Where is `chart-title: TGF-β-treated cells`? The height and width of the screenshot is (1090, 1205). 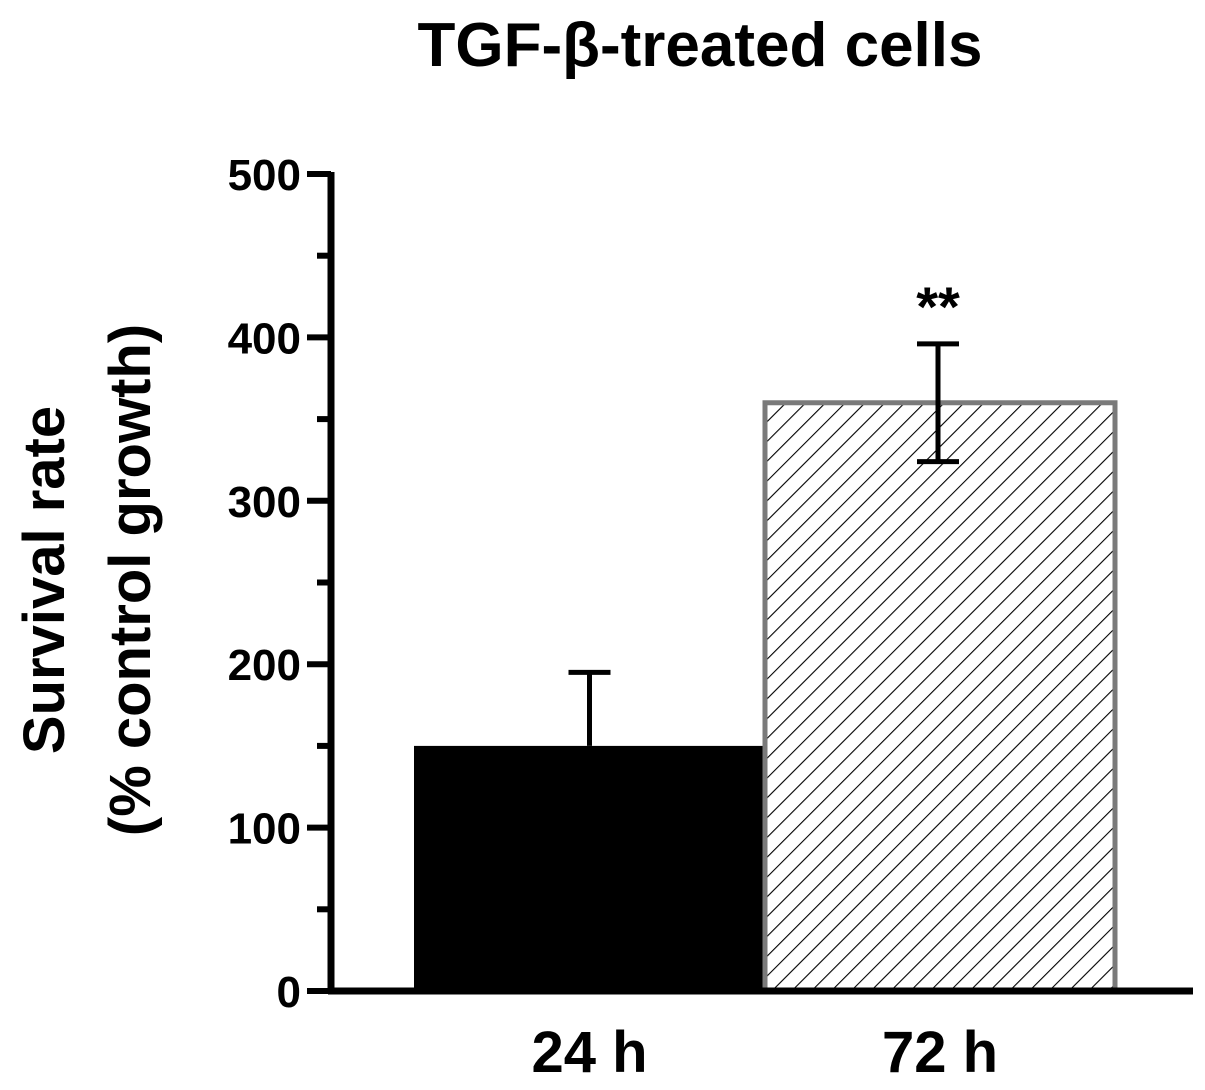 chart-title: TGF-β-treated cells is located at coordinates (700, 45).